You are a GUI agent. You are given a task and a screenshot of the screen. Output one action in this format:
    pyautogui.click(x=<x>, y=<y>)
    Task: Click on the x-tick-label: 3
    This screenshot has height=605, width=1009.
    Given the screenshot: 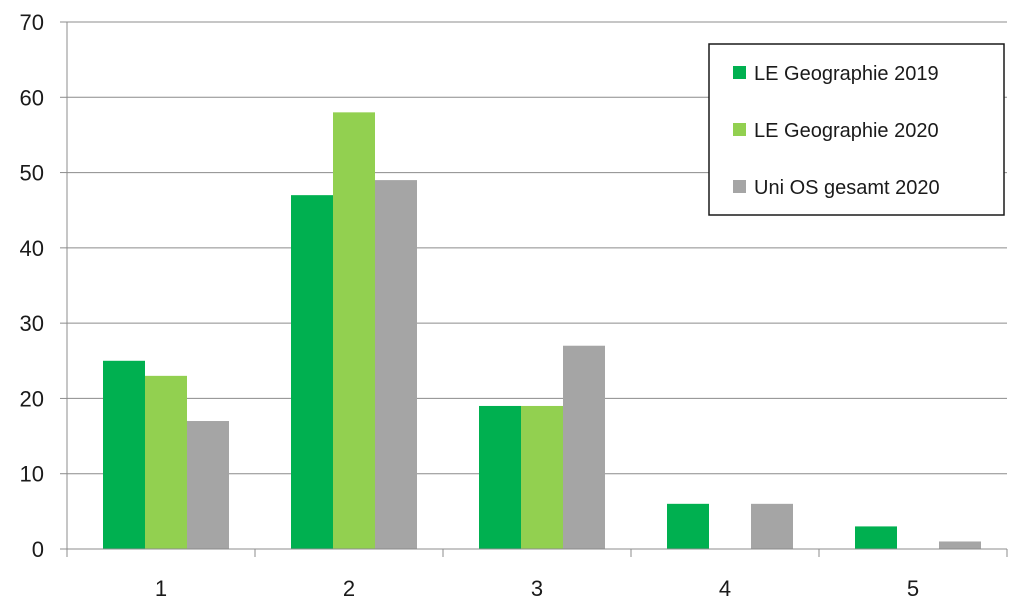 What is the action you would take?
    pyautogui.click(x=537, y=588)
    